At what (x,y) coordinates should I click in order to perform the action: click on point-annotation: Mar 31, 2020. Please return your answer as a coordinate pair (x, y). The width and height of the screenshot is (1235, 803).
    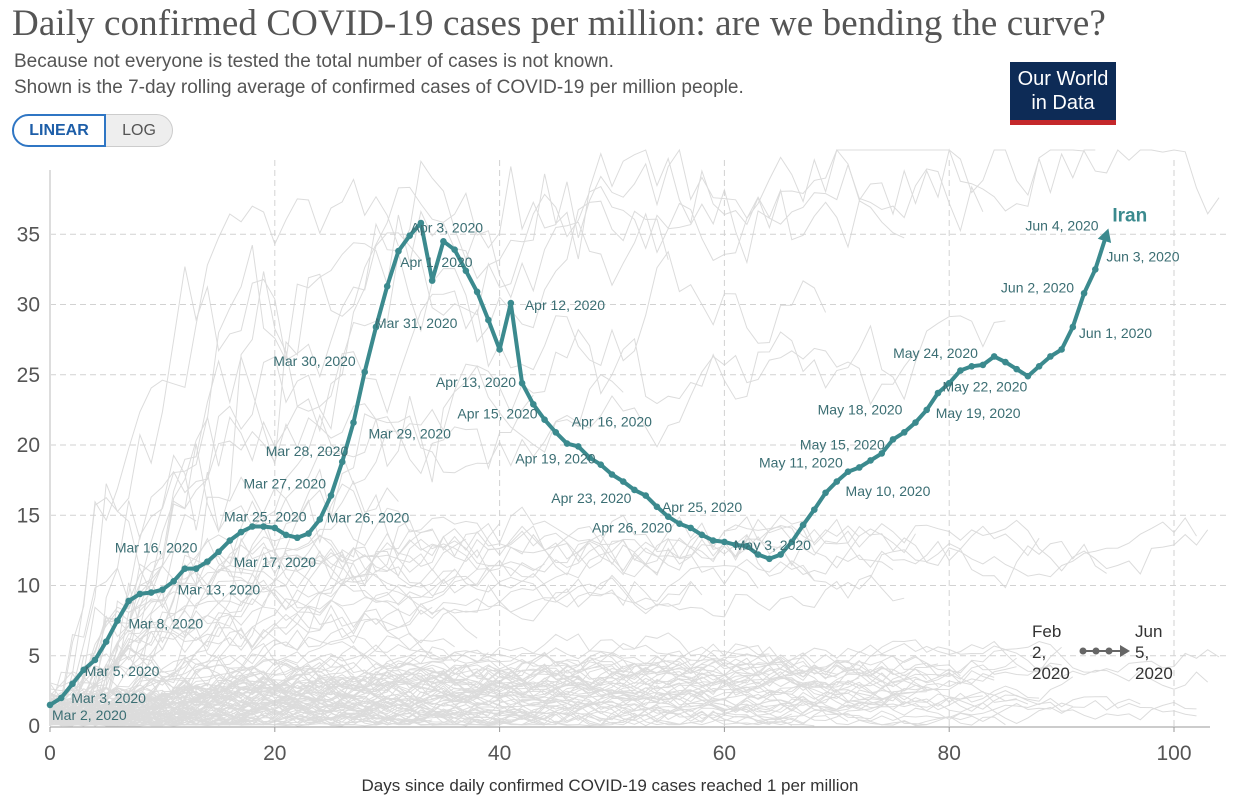
    Looking at the image, I should click on (416, 323).